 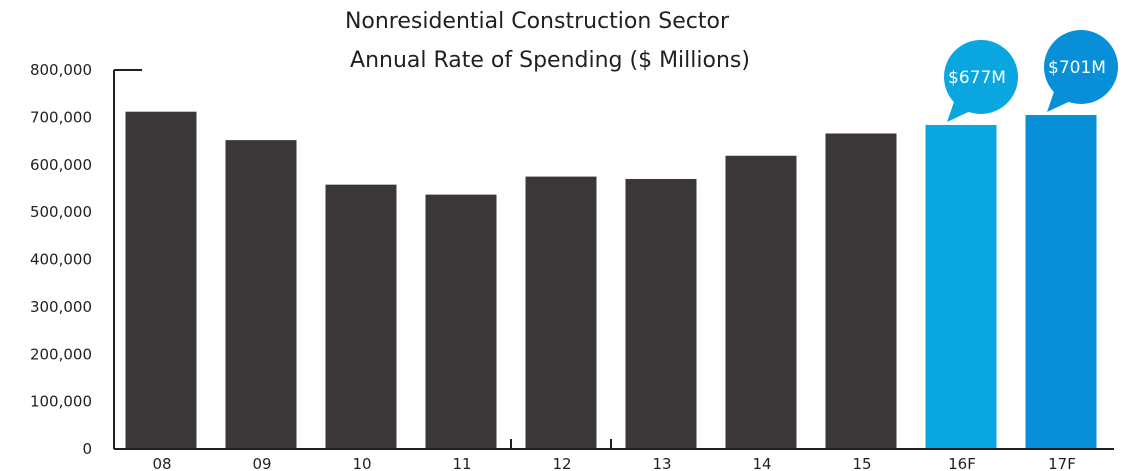 I want to click on x-tick-label: 09, so click(x=261, y=463).